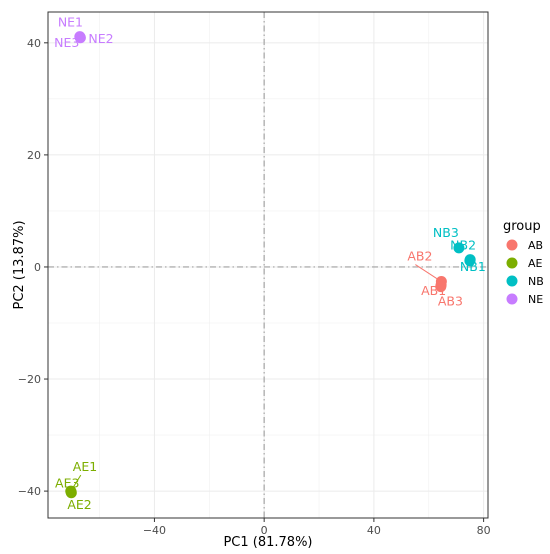  What do you see at coordinates (79, 504) in the screenshot?
I see `point-label-ae2: AE2` at bounding box center [79, 504].